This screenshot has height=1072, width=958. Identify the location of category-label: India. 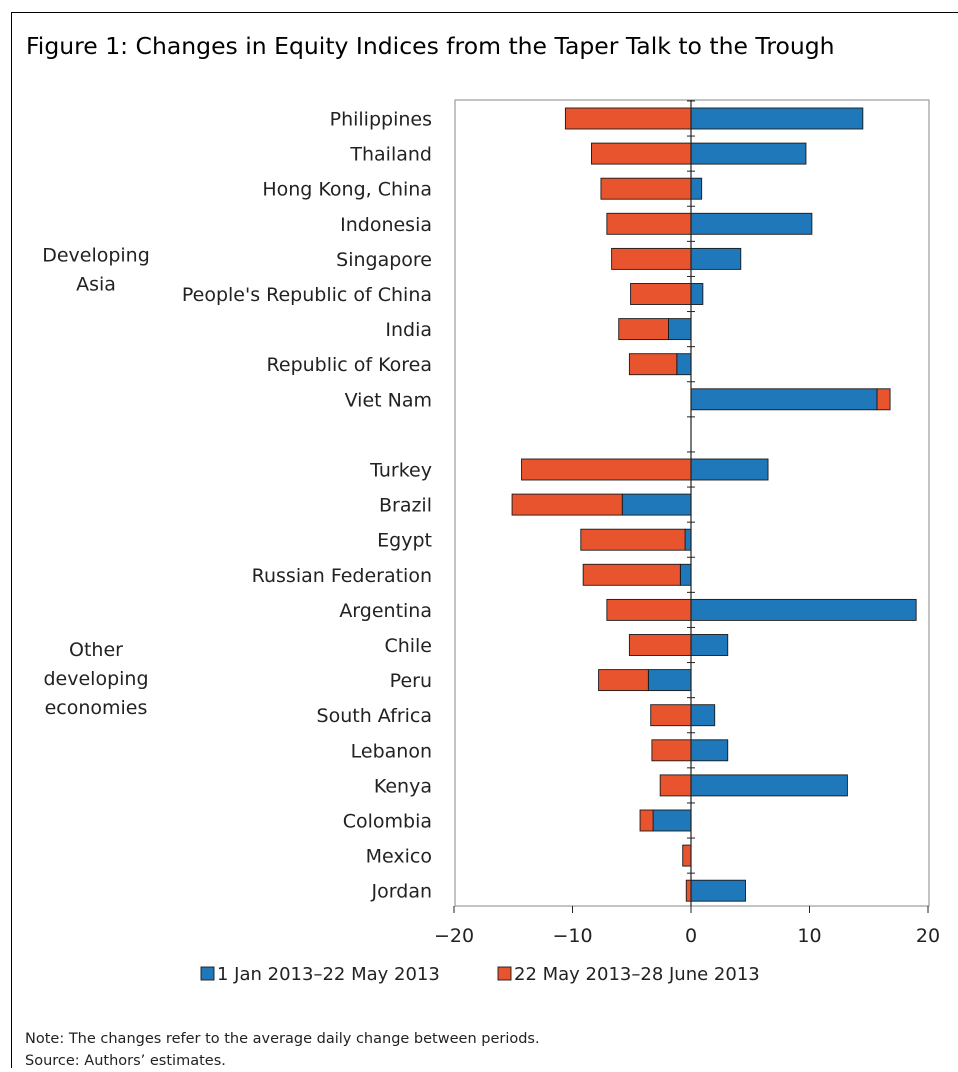
(408, 330).